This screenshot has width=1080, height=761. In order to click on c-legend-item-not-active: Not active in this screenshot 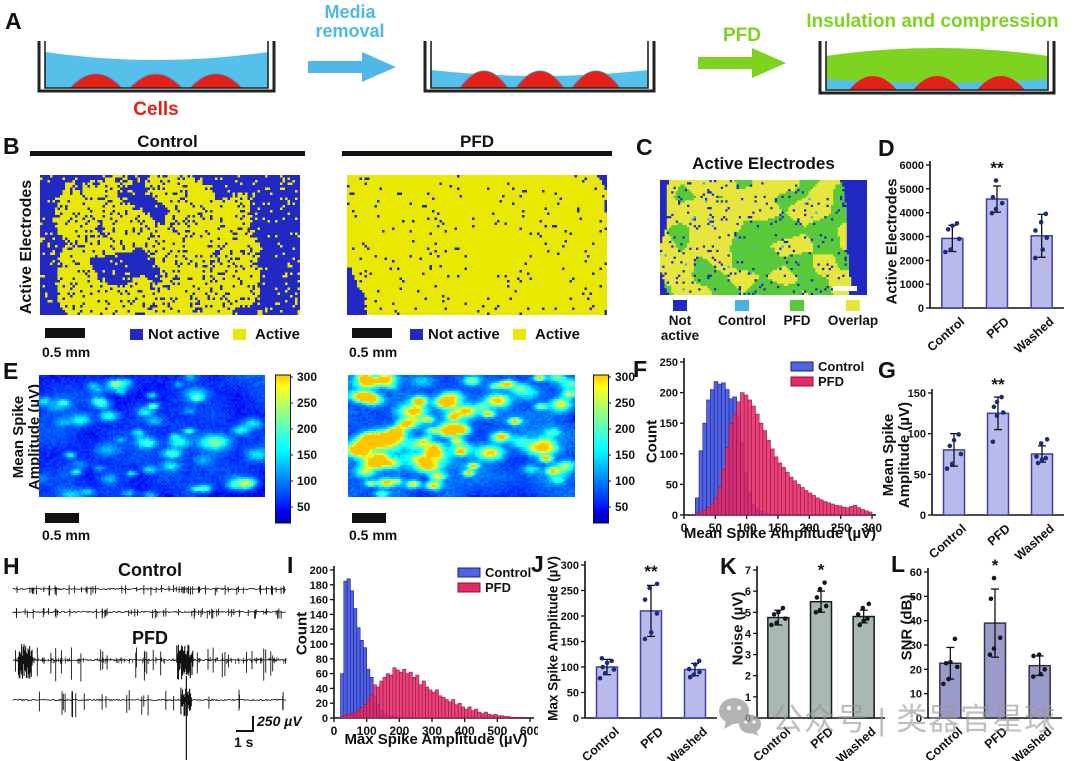, I will do `click(680, 321)`.